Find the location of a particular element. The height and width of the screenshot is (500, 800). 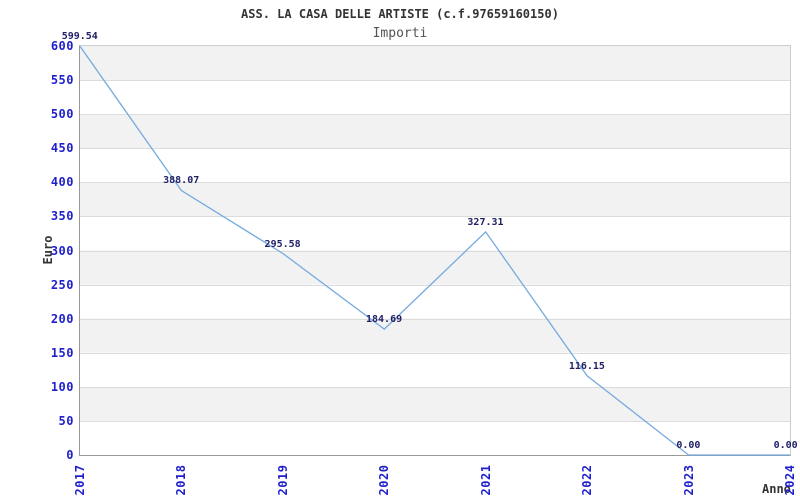

y-tick-label: 0 is located at coordinates (70, 455).